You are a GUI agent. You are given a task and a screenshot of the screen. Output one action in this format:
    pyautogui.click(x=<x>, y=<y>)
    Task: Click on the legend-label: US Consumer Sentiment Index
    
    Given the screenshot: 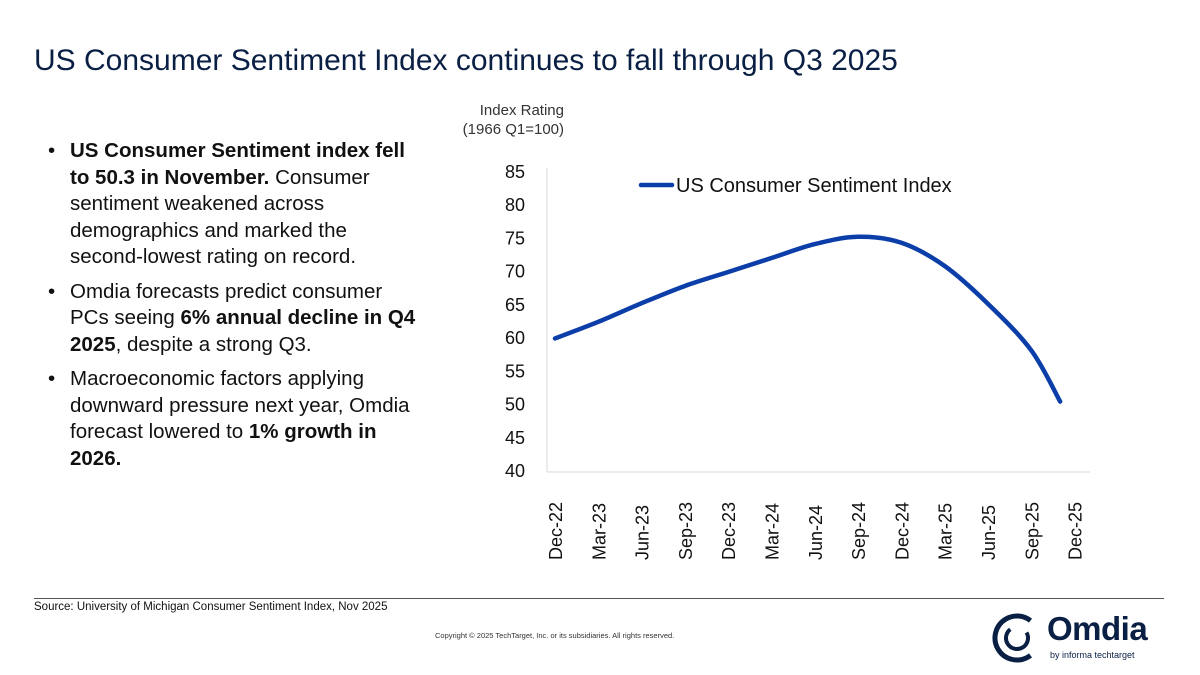 What is the action you would take?
    pyautogui.click(x=814, y=186)
    